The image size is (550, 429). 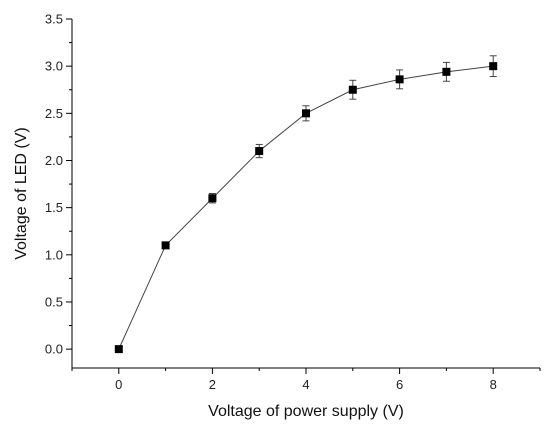 What do you see at coordinates (54, 301) in the screenshot?
I see `y-tick-label: 0.5` at bounding box center [54, 301].